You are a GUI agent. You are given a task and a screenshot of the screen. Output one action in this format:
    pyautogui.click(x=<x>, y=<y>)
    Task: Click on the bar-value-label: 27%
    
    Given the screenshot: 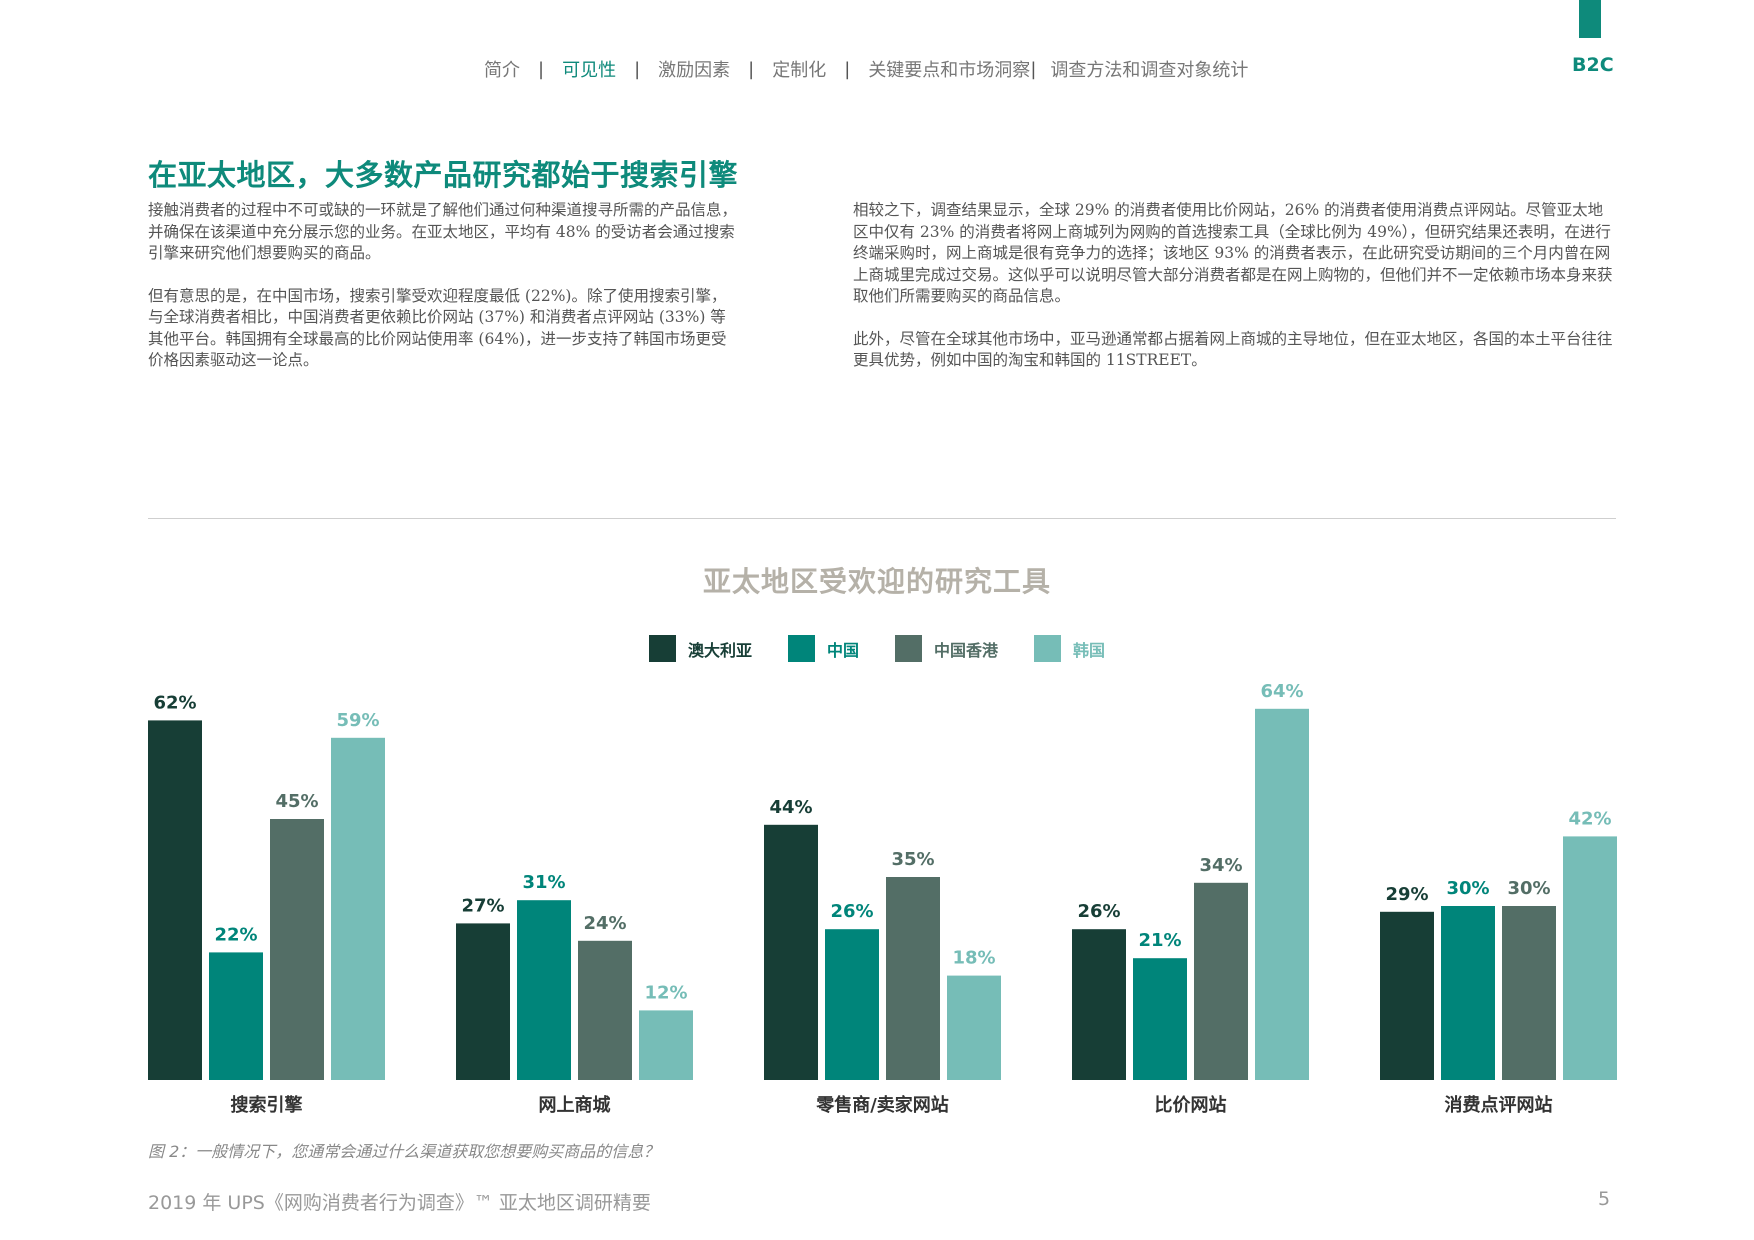 What is the action you would take?
    pyautogui.click(x=482, y=905)
    